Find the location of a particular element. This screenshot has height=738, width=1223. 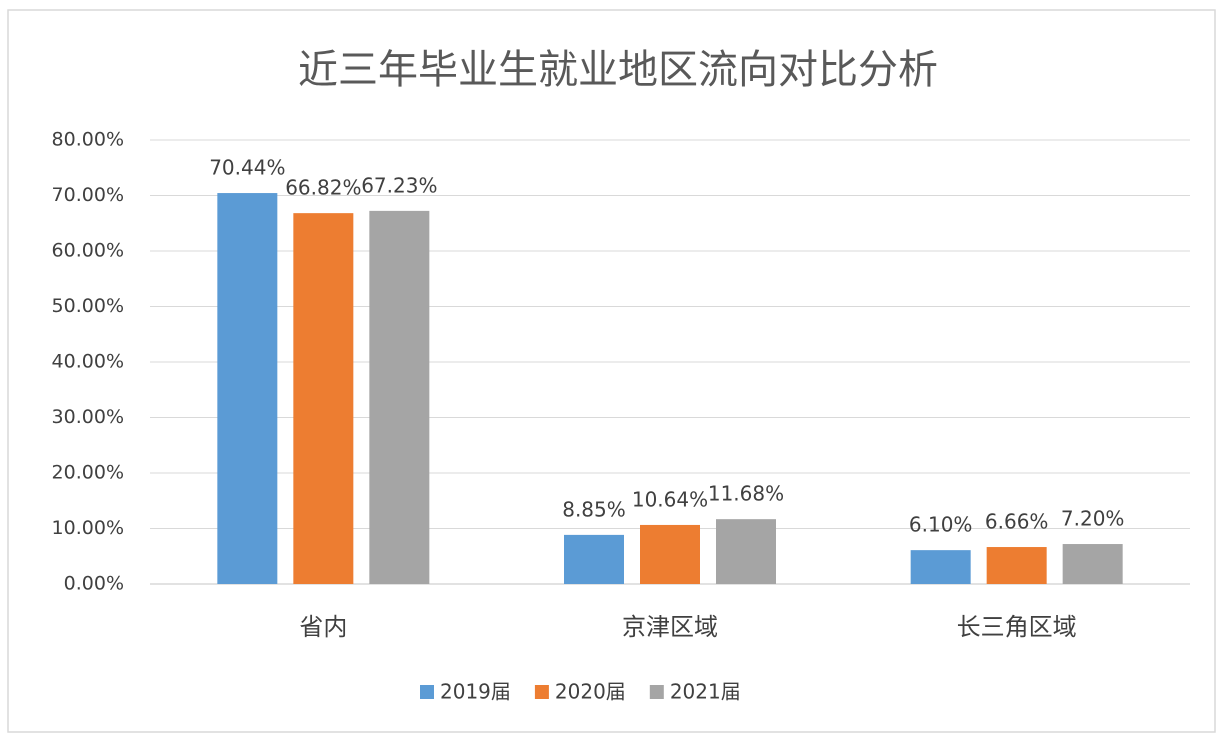

value-label: 11.68% is located at coordinates (746, 494).